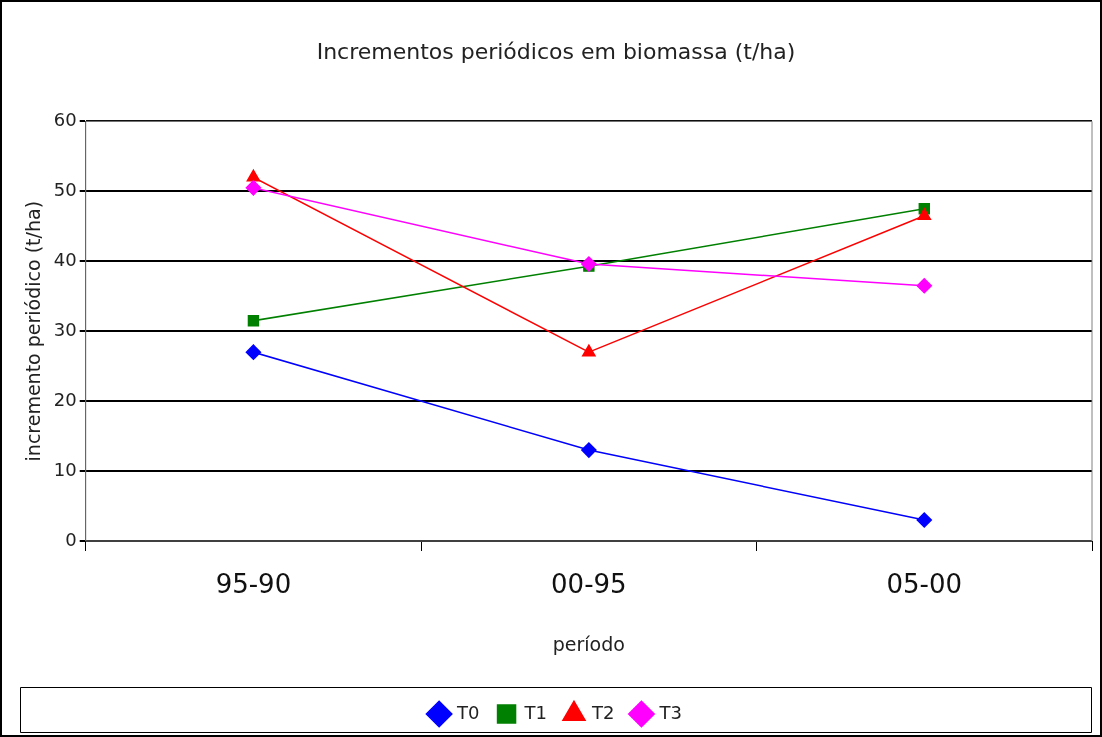 Image resolution: width=1102 pixels, height=737 pixels. What do you see at coordinates (65, 259) in the screenshot?
I see `y-tick-label: 40` at bounding box center [65, 259].